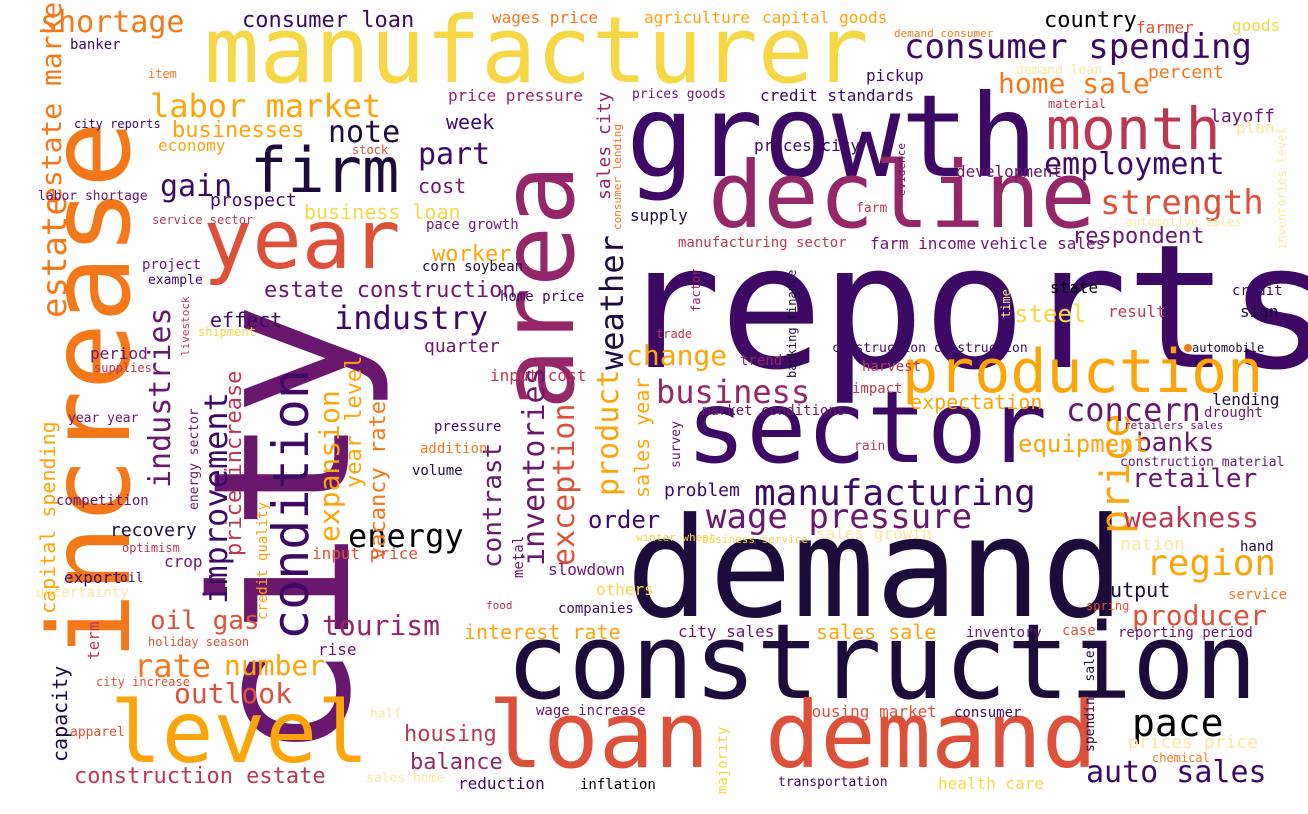  Describe the element at coordinates (1059, 70) in the screenshot. I see `word-demand-loan: demand loan` at that location.